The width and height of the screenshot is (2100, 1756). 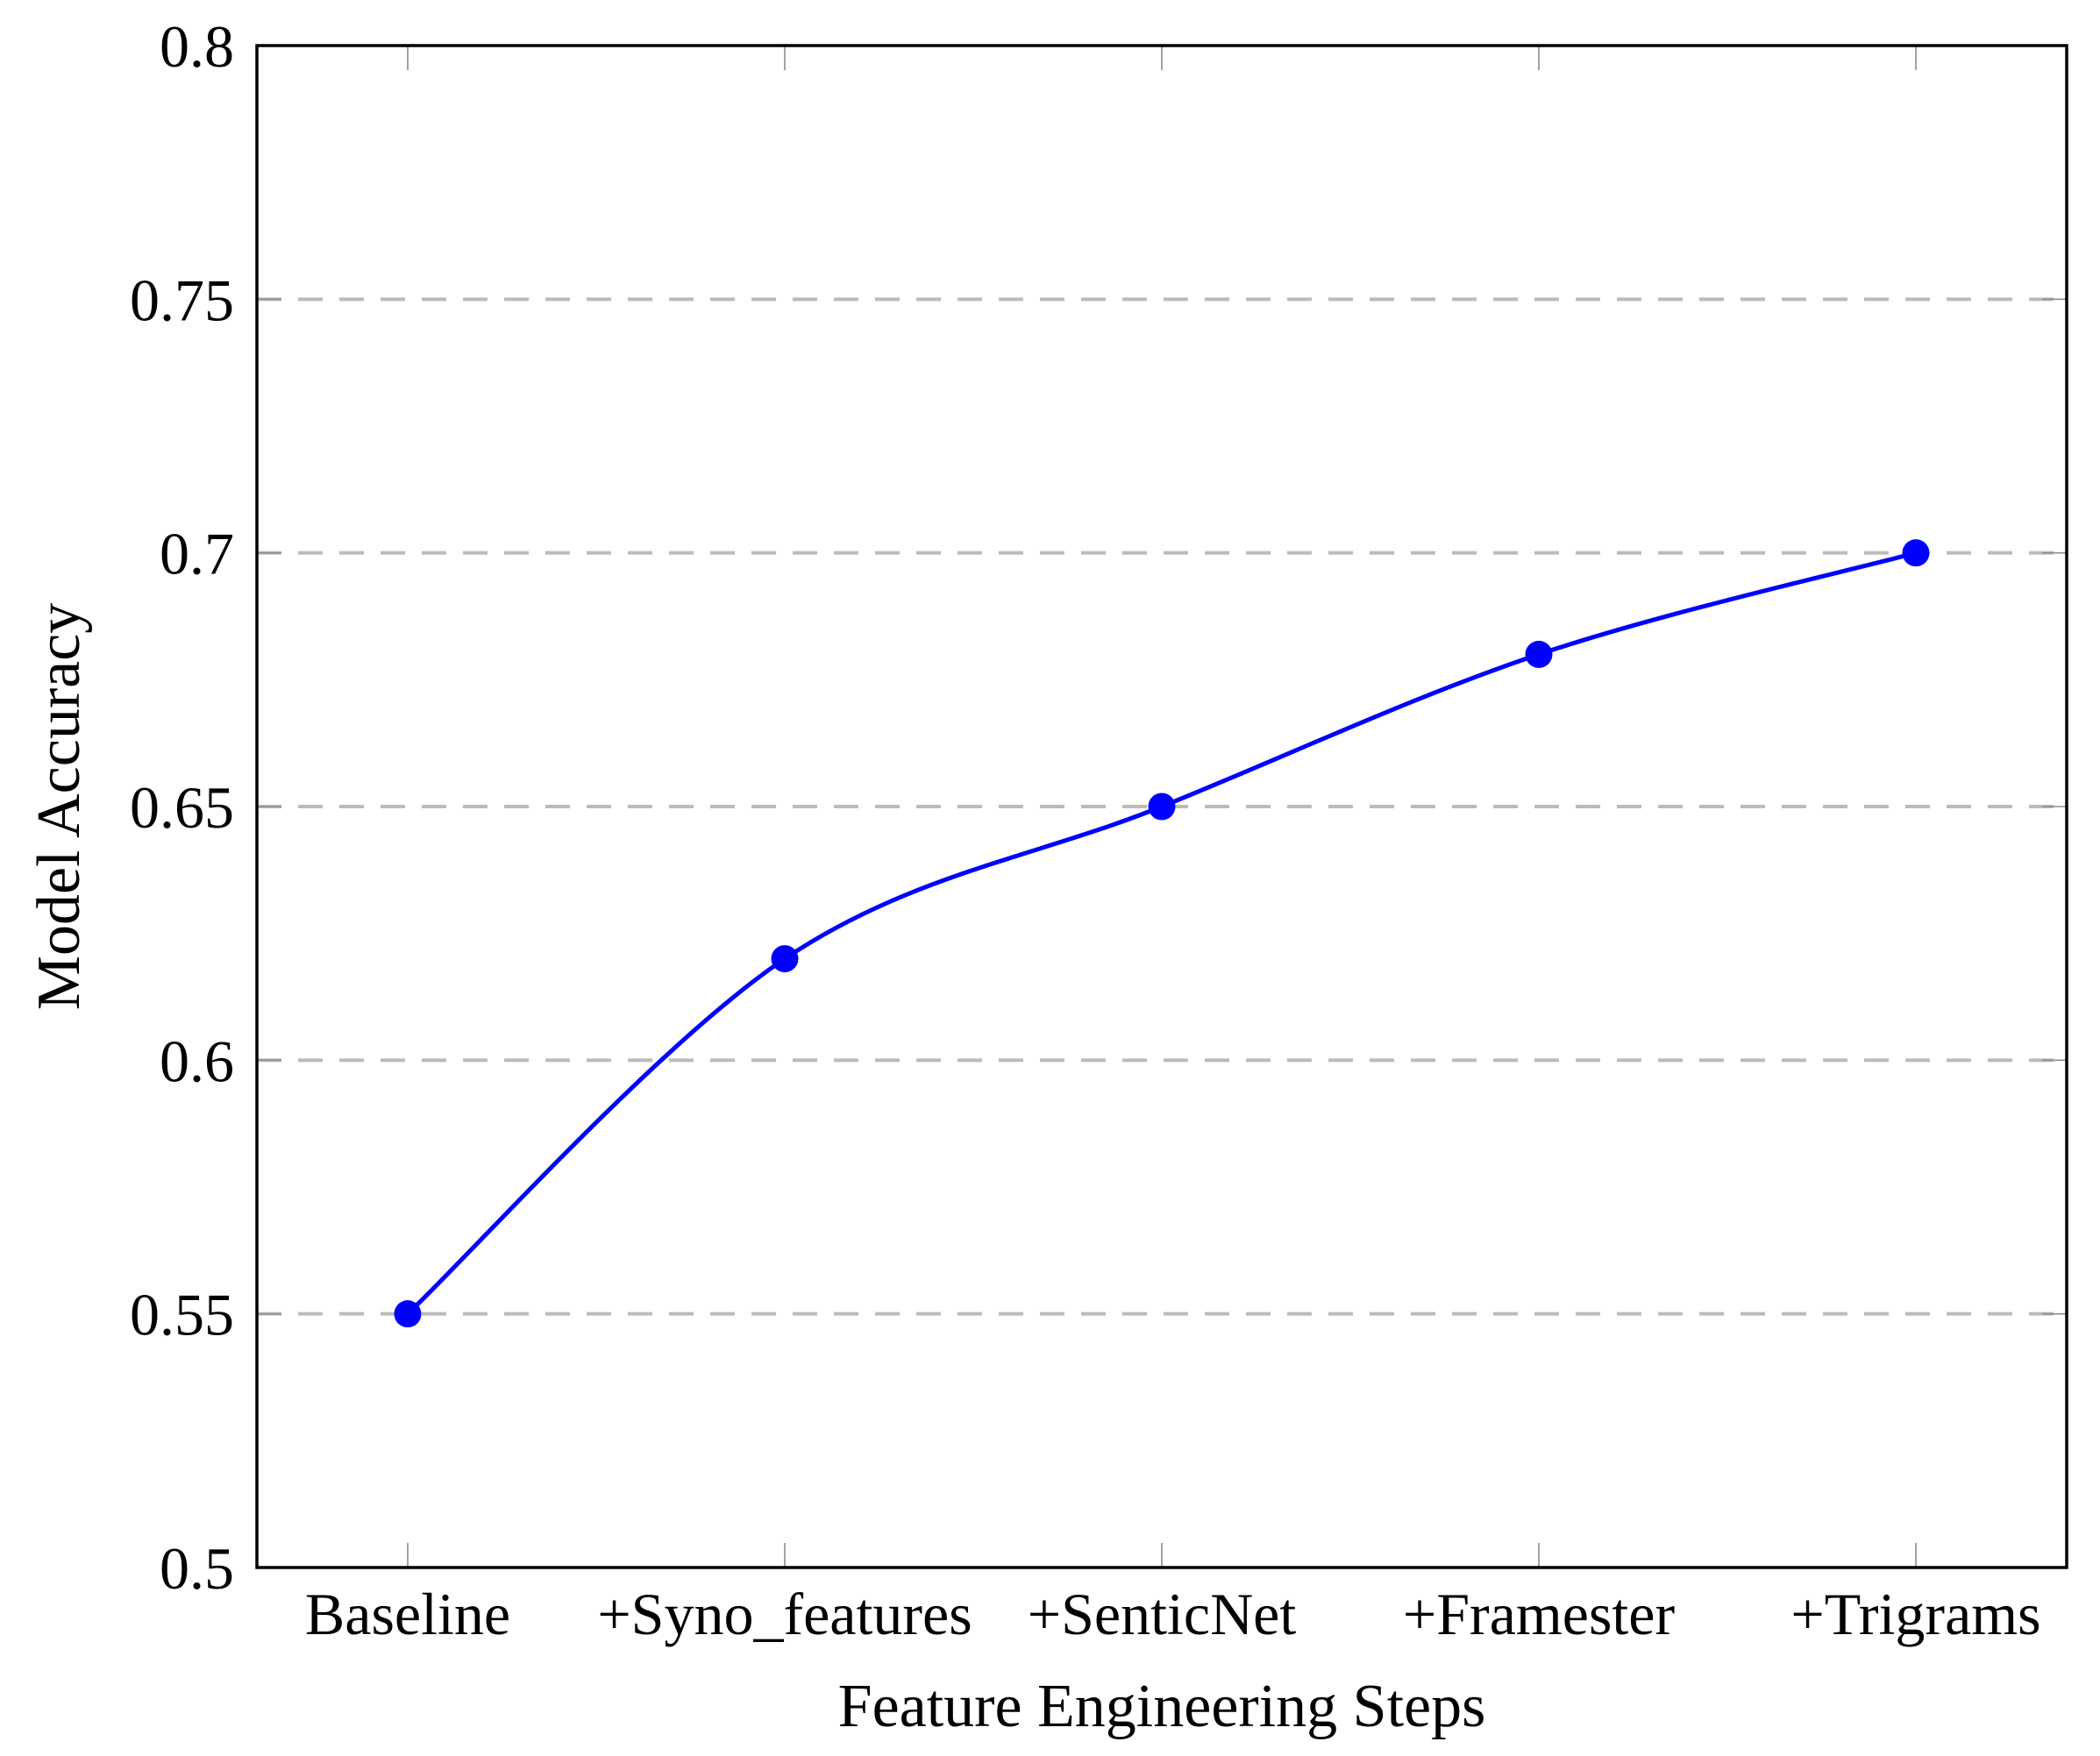 What do you see at coordinates (197, 1569) in the screenshot?
I see `y-tick-label: 0.5` at bounding box center [197, 1569].